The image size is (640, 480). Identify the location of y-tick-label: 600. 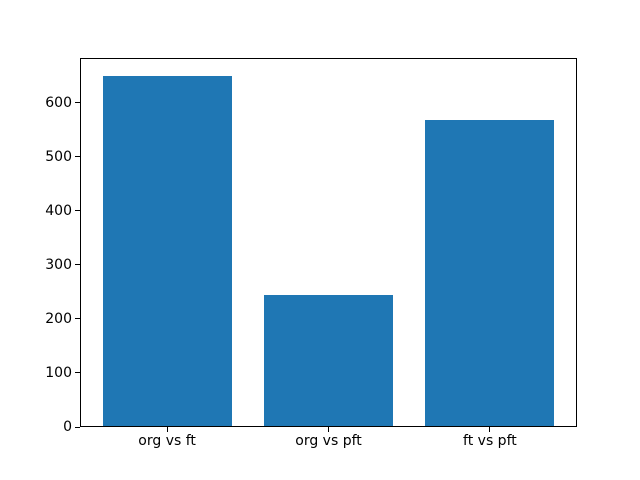
(58, 102).